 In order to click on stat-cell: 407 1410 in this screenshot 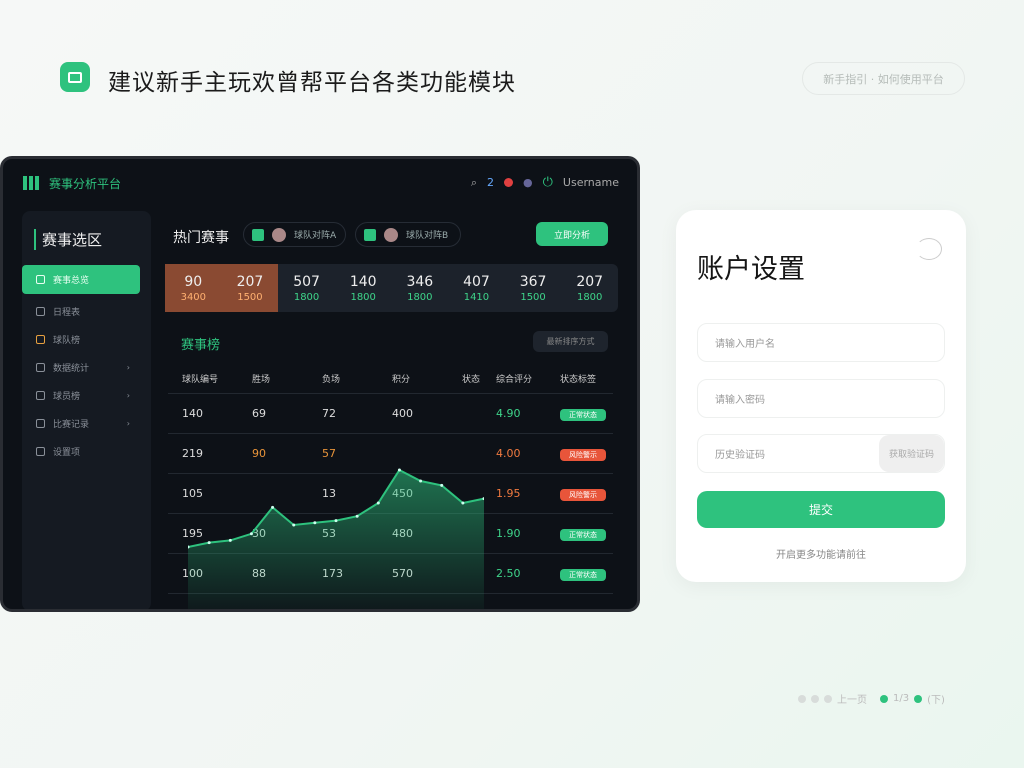, I will do `click(476, 288)`.